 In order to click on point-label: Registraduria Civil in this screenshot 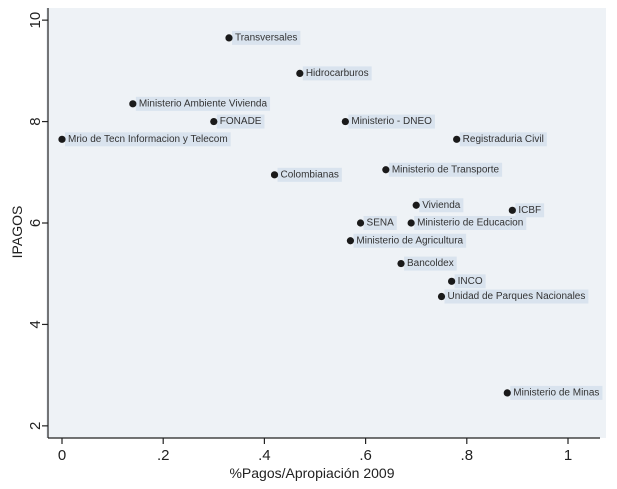, I will do `click(503, 139)`.